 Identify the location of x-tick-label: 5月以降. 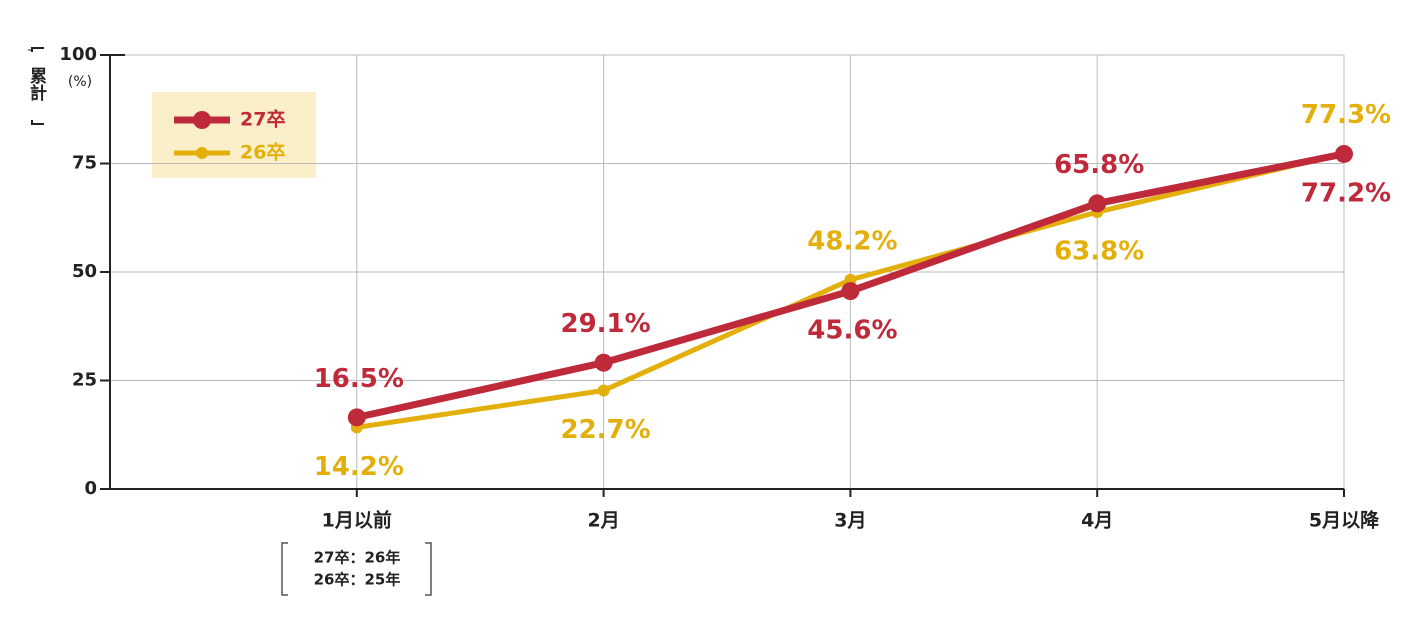
(1344, 520).